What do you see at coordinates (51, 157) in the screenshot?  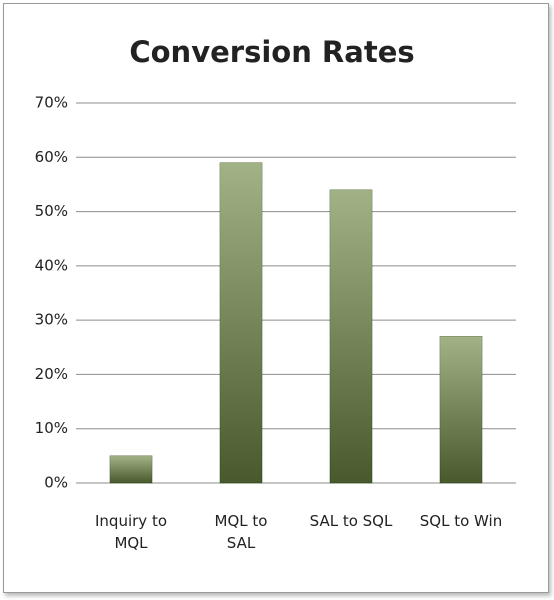 I see `y-tick-label: 60%` at bounding box center [51, 157].